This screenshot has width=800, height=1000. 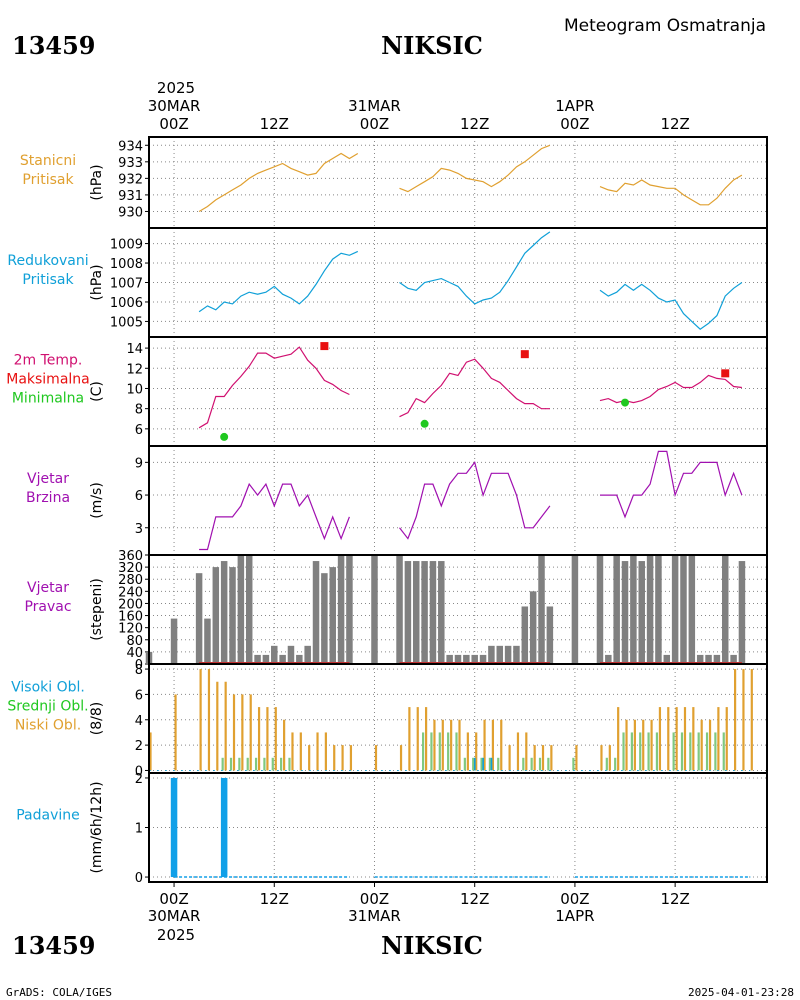 What do you see at coordinates (54, 945) in the screenshot?
I see `station-id-bottom: 13459` at bounding box center [54, 945].